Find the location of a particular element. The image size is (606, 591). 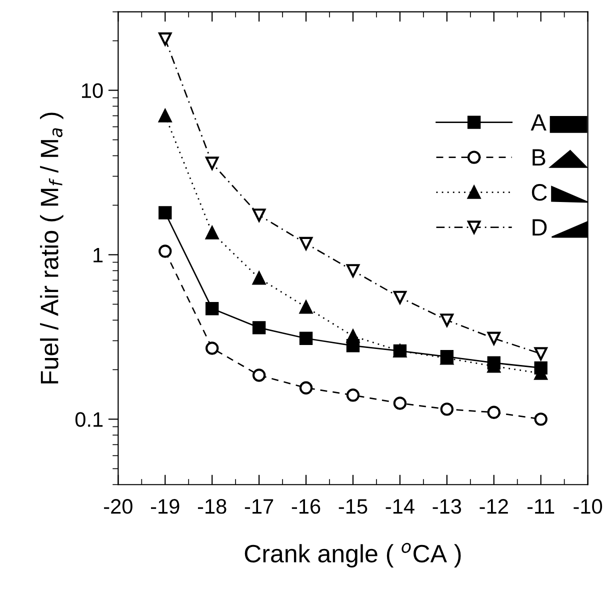

legend-label: B is located at coordinates (539, 157).